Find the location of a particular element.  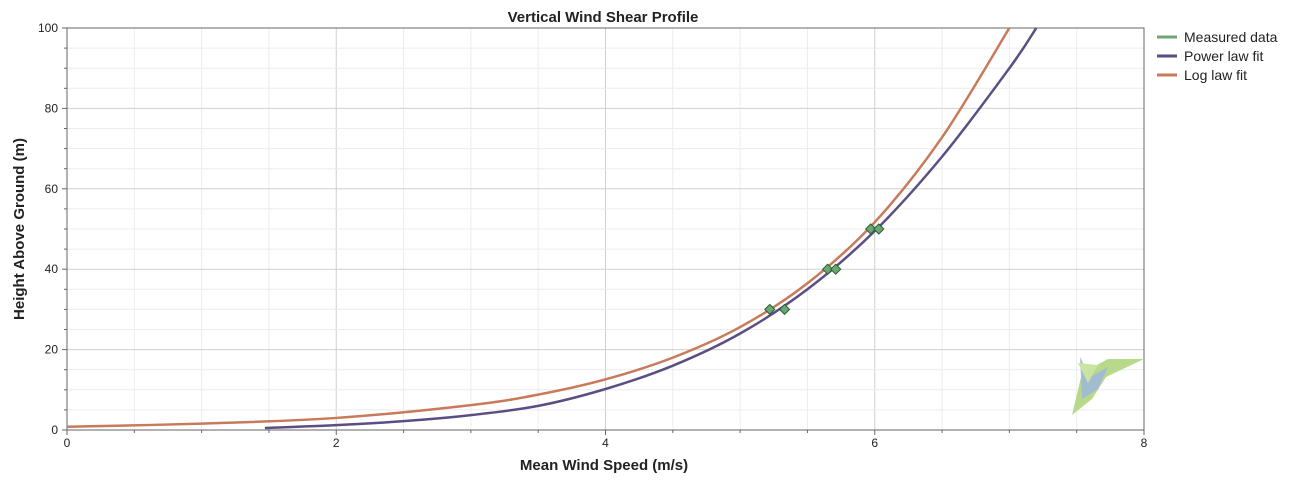

logo-mark is located at coordinates (1108, 386).